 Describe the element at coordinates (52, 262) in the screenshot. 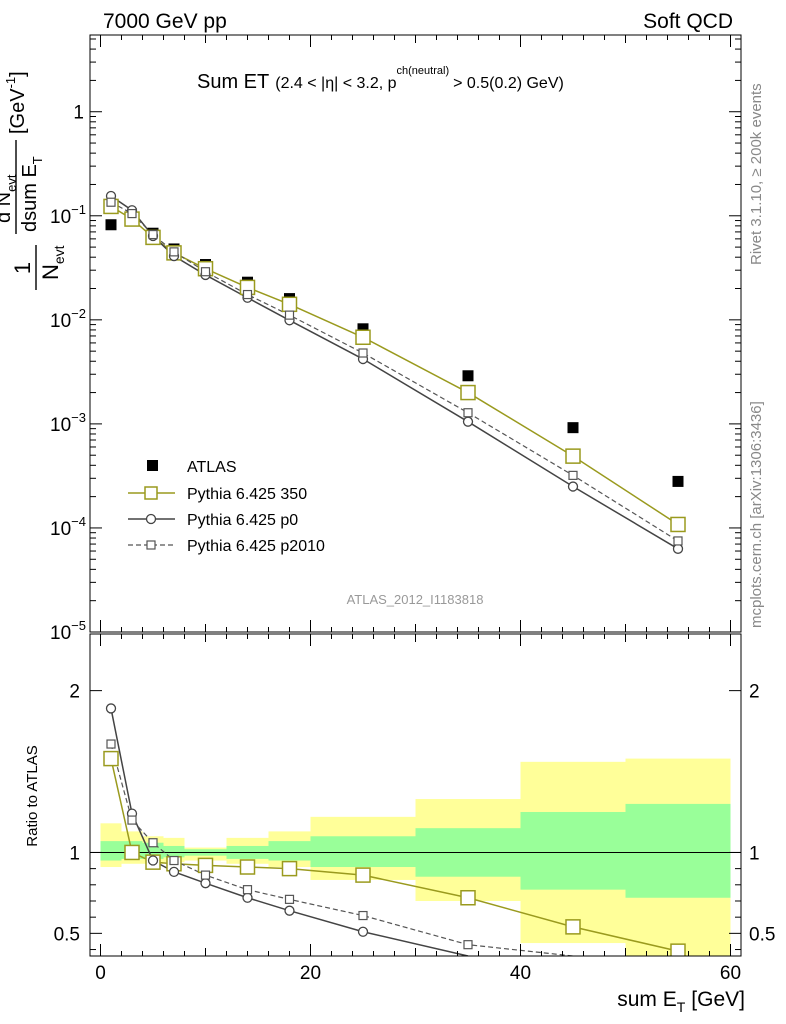

I see `ylabel-frac-den: Nevt` at that location.